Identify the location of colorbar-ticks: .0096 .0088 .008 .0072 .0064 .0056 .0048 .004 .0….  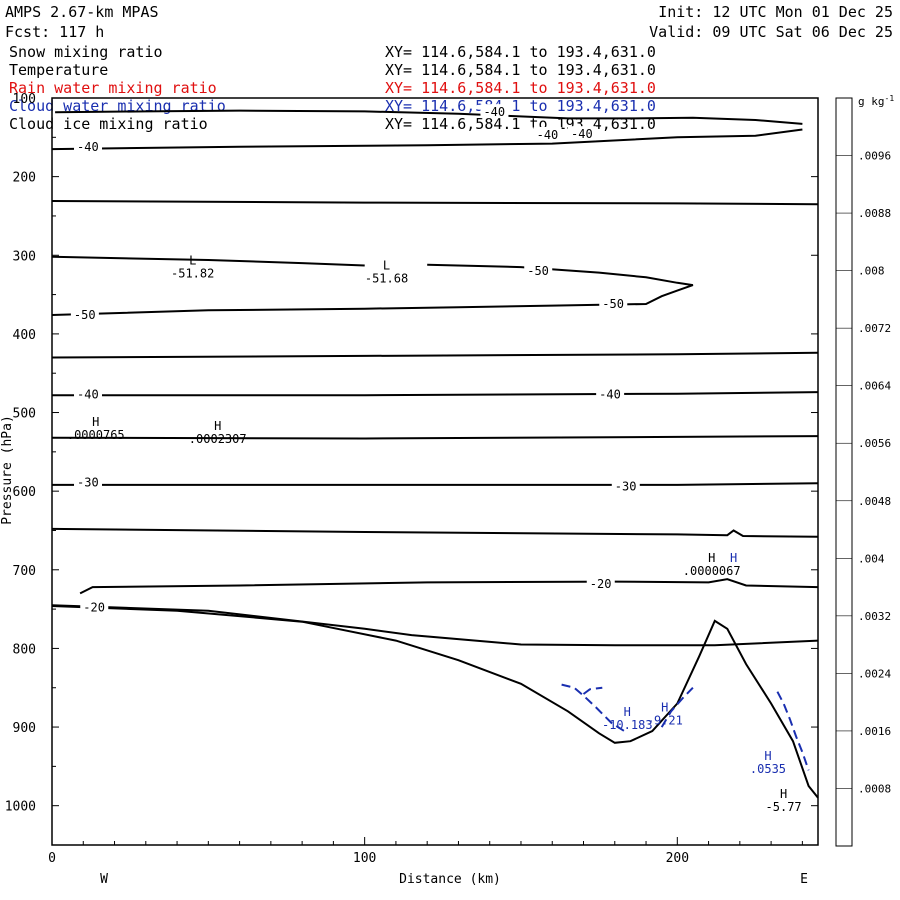
(863, 472).